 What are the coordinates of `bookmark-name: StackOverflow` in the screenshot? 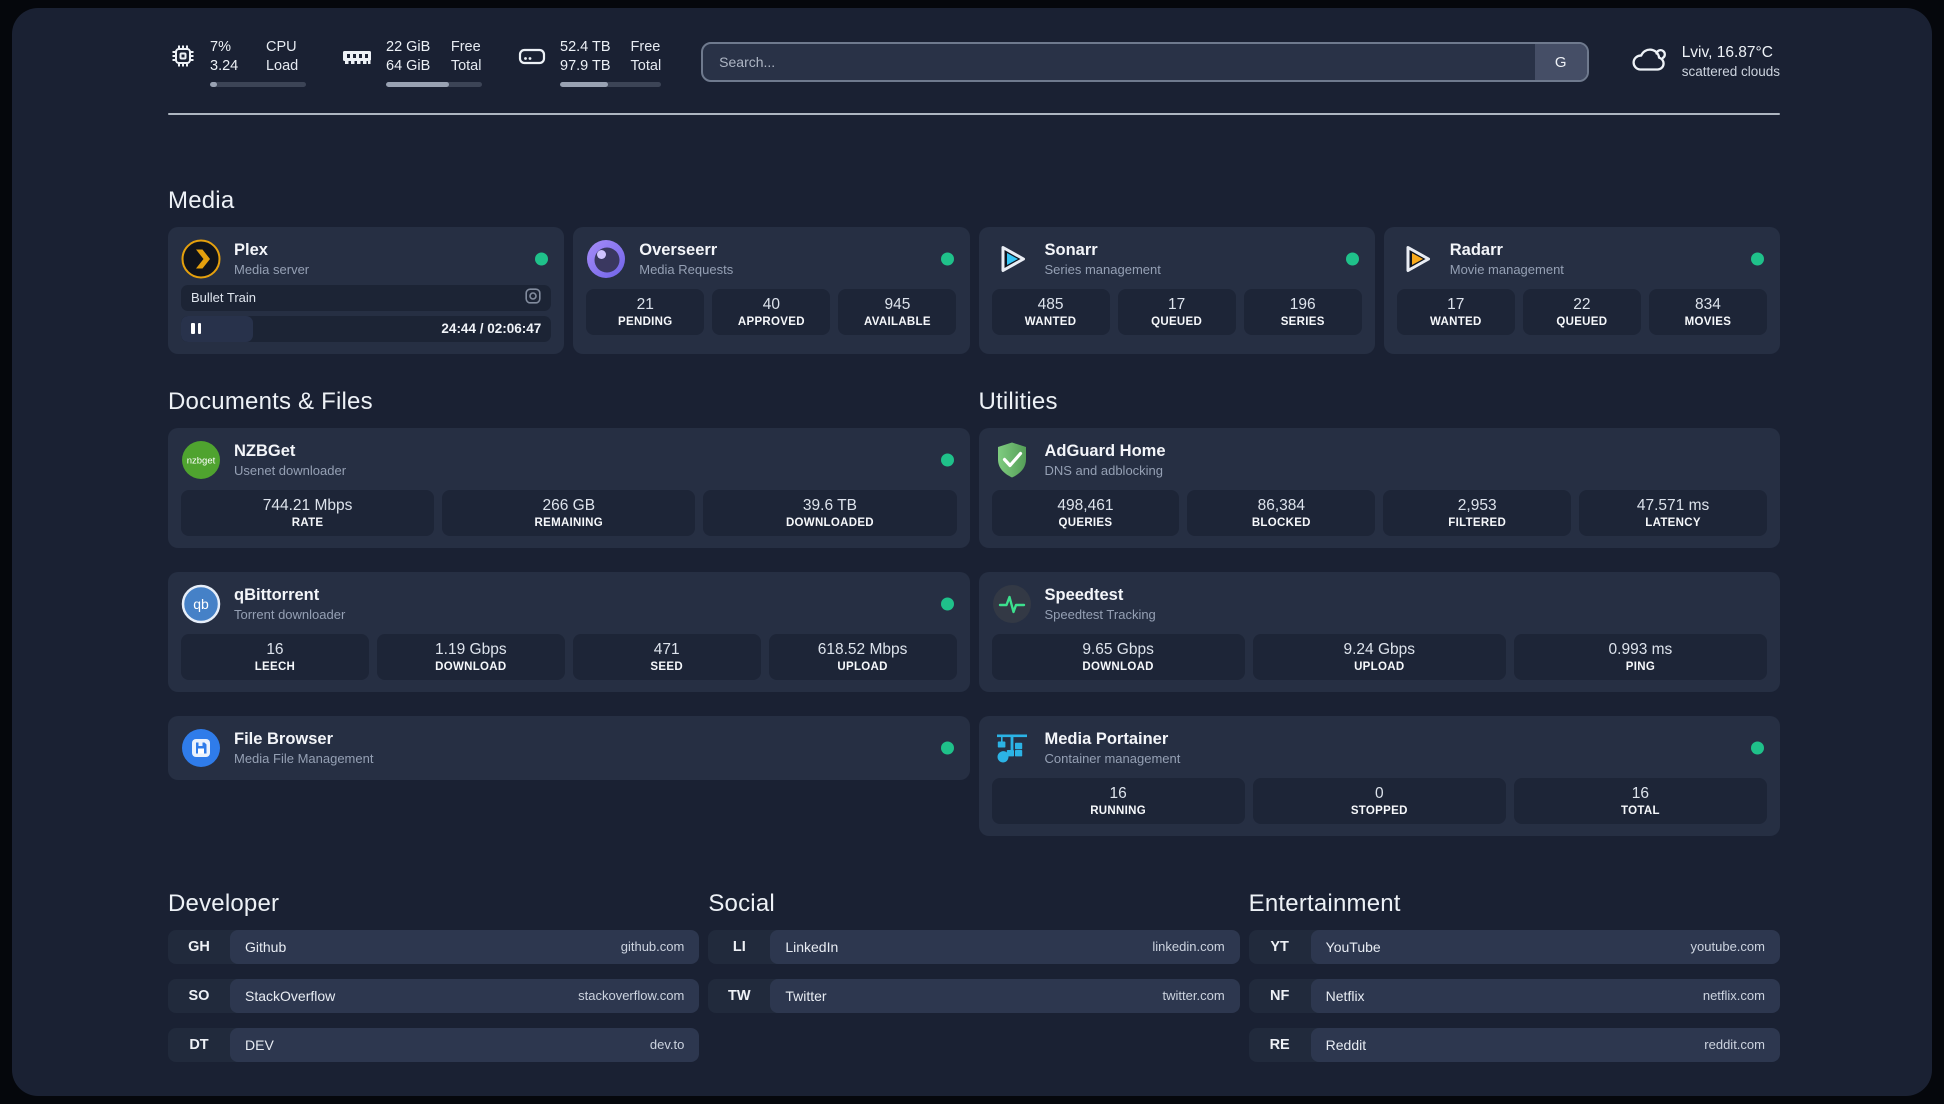 It's located at (290, 995).